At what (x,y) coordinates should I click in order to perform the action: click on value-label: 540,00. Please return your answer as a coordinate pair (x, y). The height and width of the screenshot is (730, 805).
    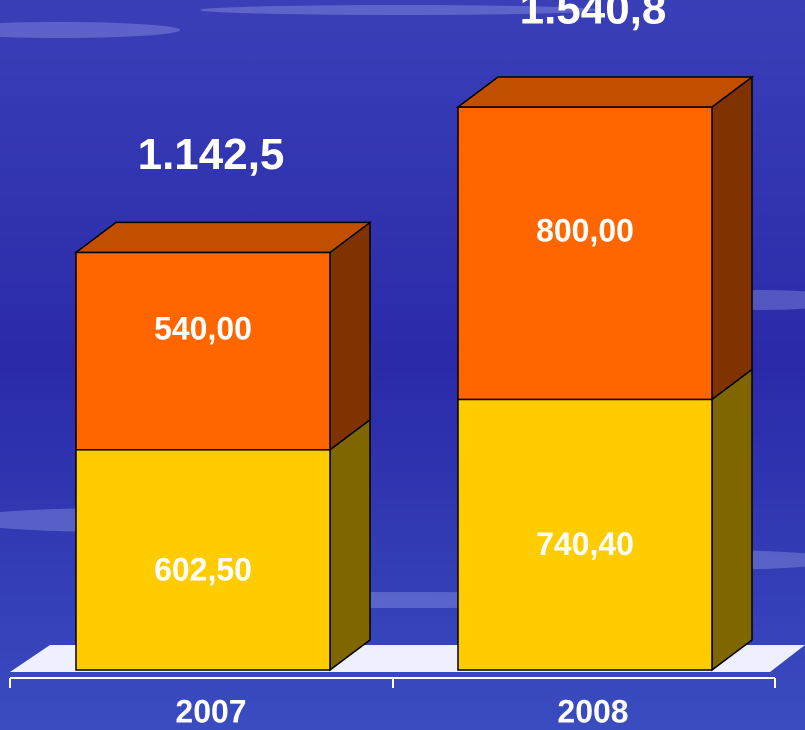
    Looking at the image, I should click on (203, 329).